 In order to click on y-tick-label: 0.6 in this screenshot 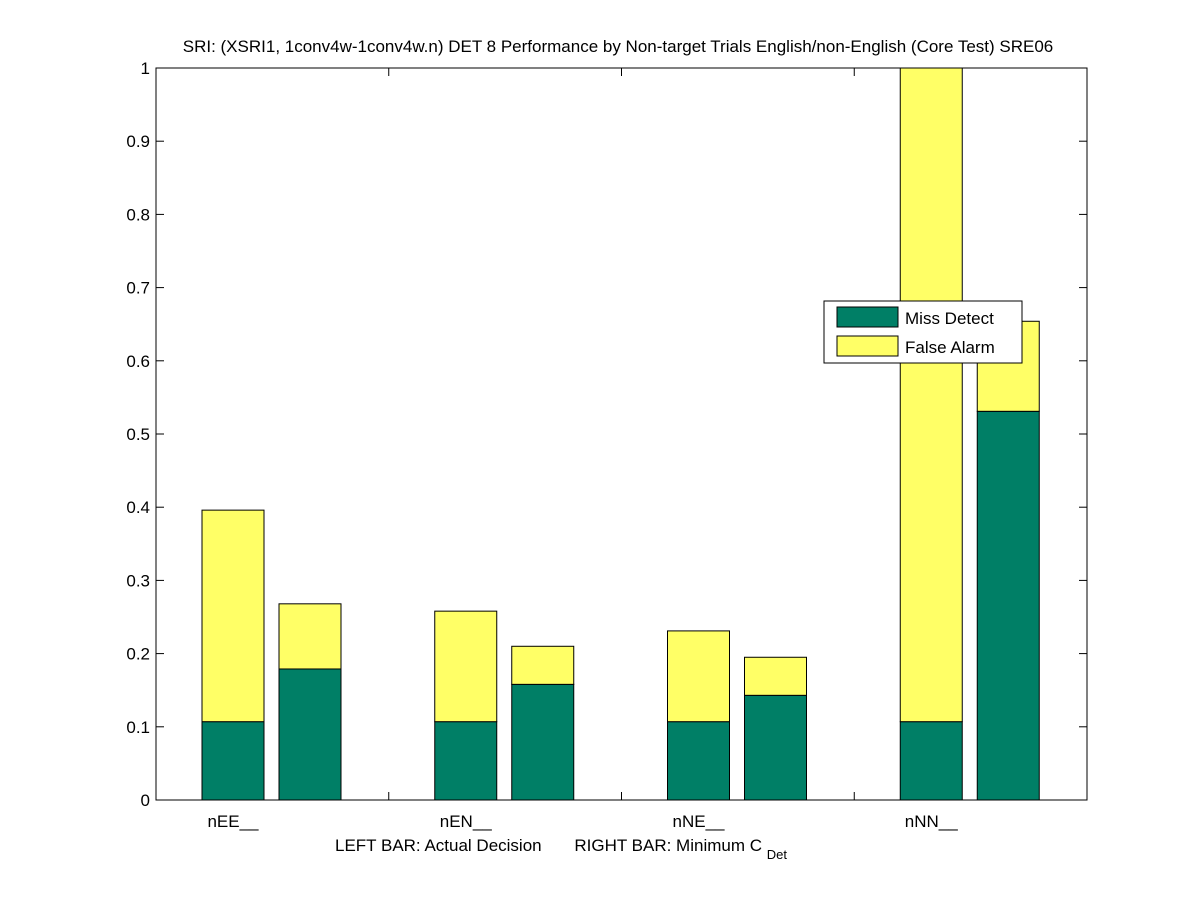, I will do `click(138, 361)`.